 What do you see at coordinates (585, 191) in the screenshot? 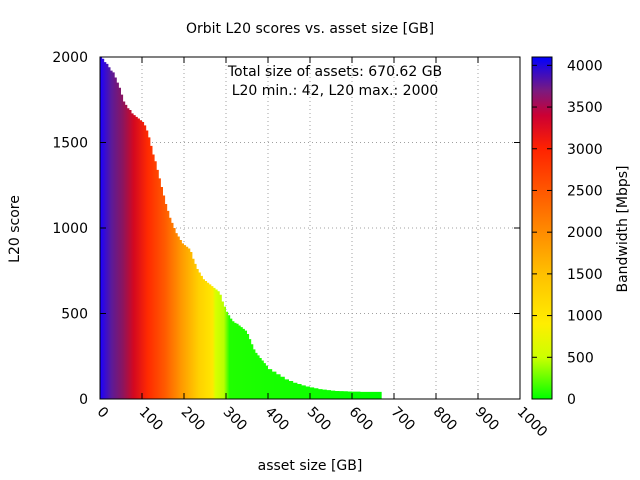
I see `colorbar-tick-label: 2500` at bounding box center [585, 191].